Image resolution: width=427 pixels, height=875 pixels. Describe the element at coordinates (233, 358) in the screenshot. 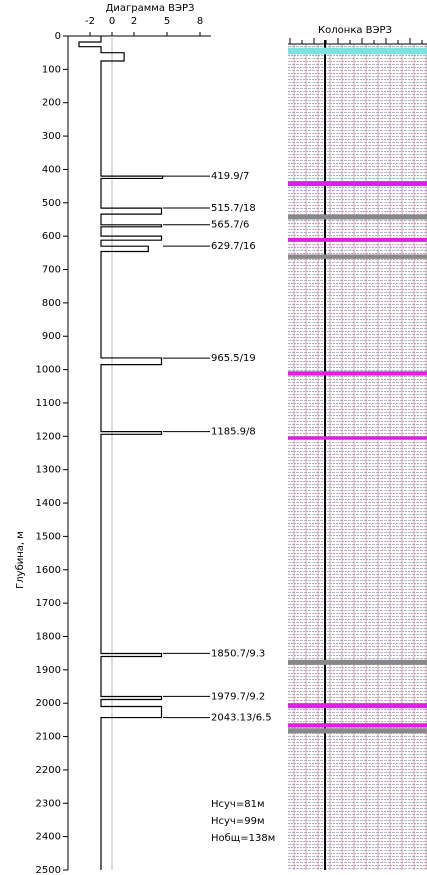

I see `annotation-label: 965.5/19` at that location.